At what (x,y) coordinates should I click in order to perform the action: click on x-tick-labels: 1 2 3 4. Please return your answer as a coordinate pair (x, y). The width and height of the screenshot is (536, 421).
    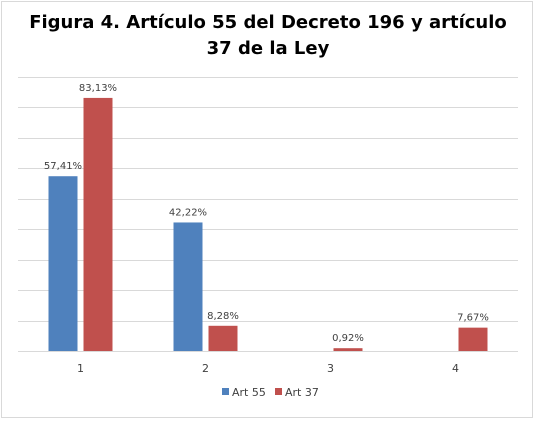
    Looking at the image, I should click on (268, 368).